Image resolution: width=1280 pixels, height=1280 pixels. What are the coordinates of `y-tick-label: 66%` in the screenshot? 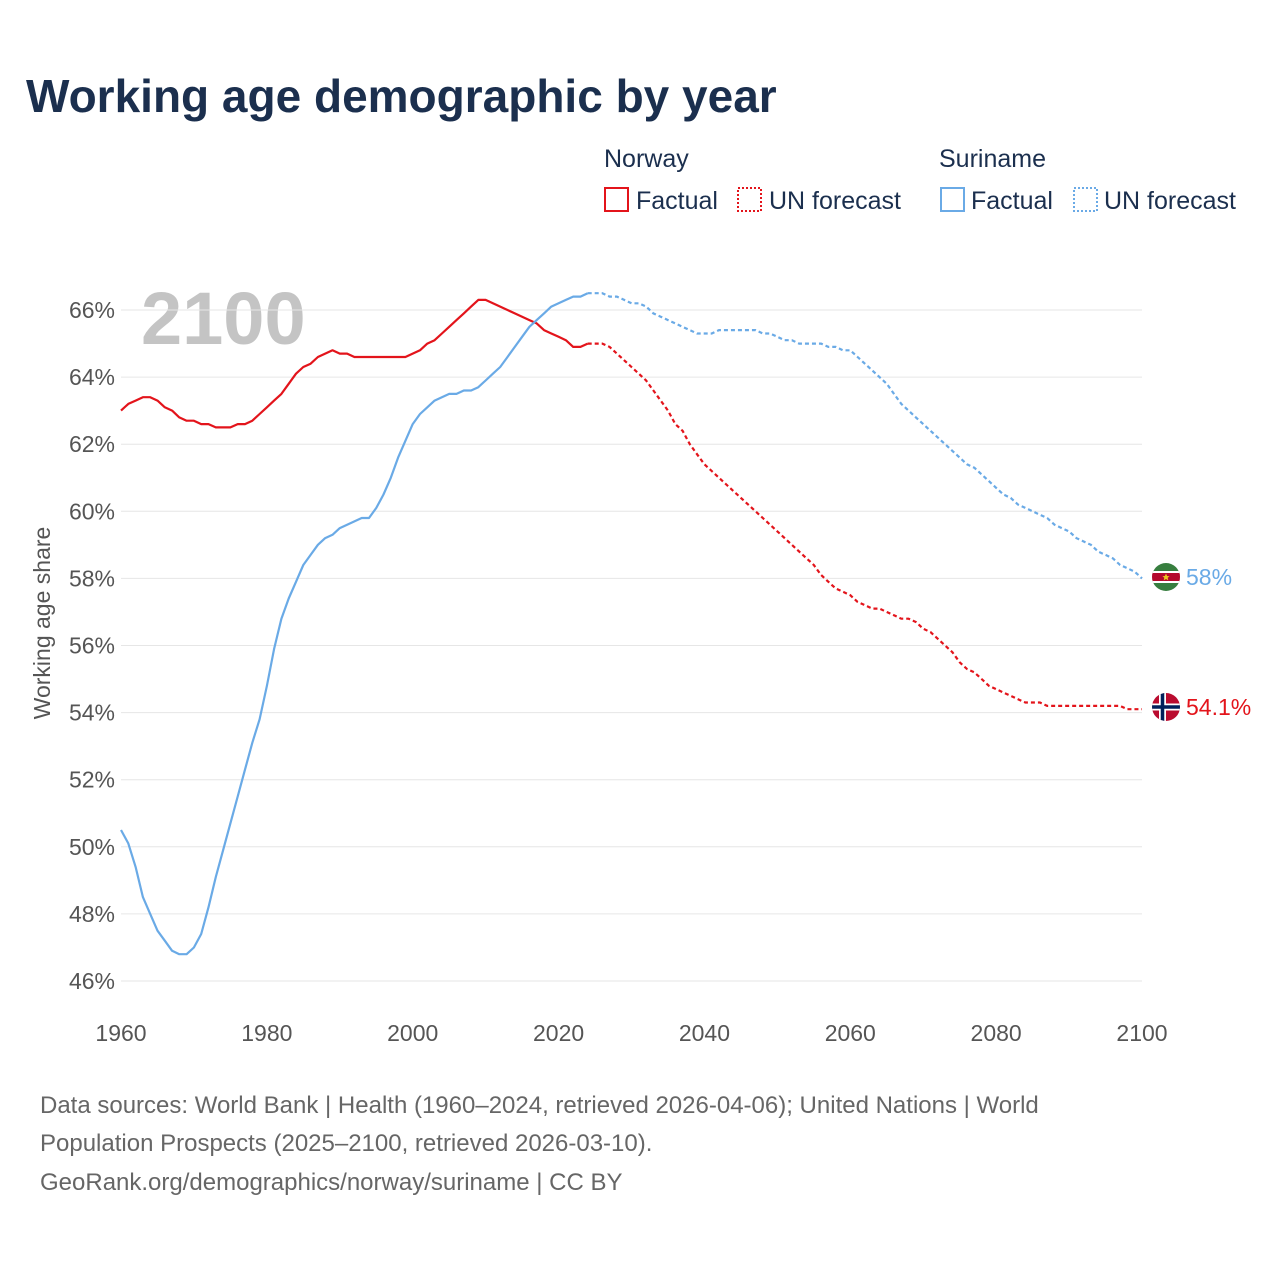 It's located at (92, 310).